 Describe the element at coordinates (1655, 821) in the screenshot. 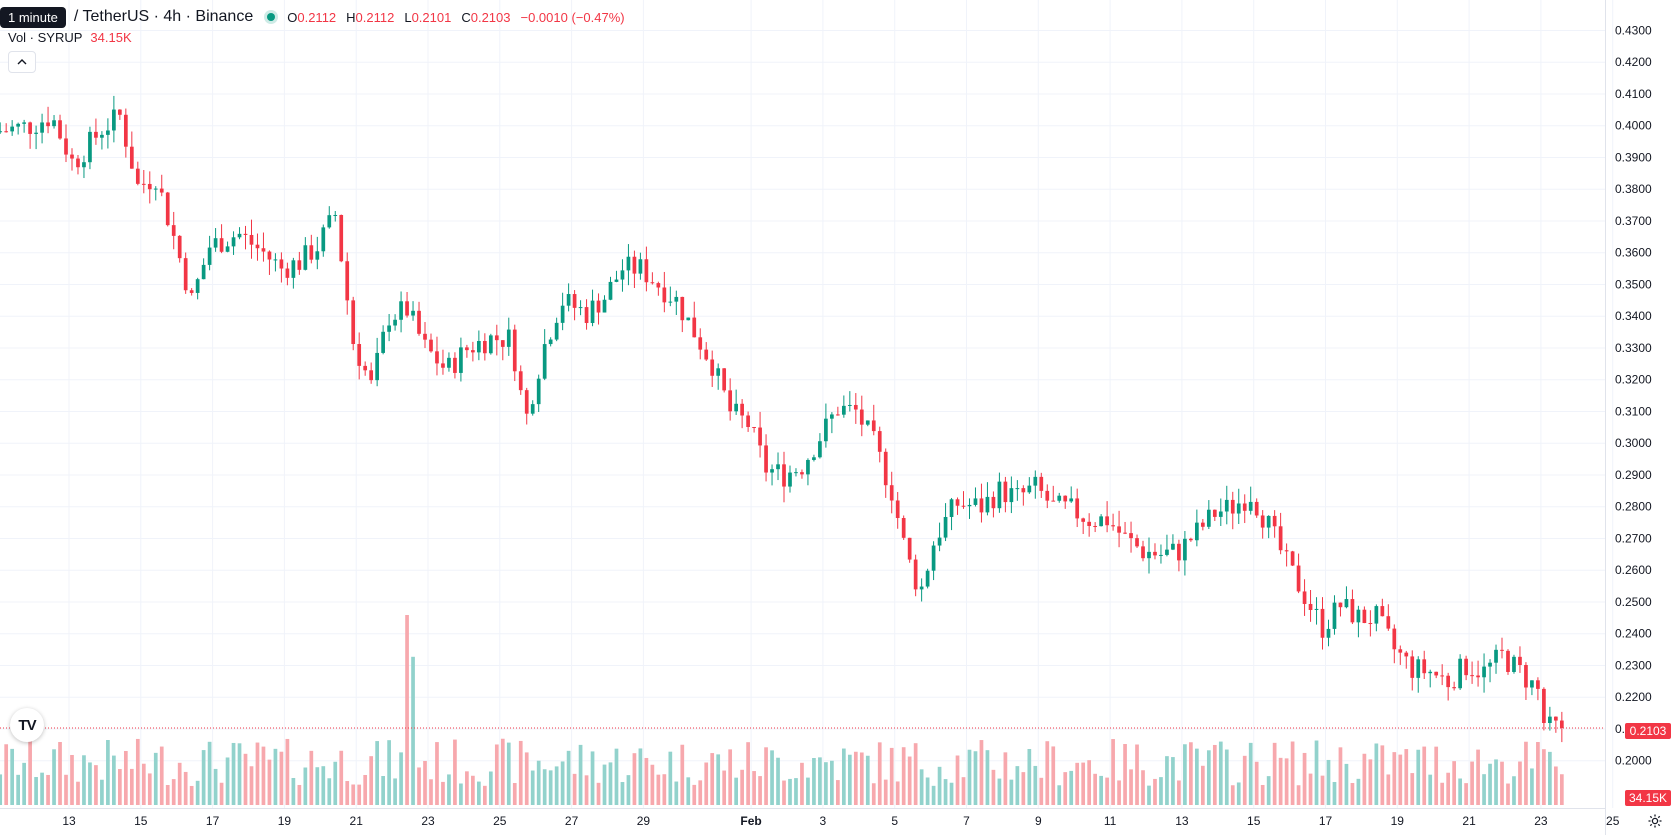

I see `gear-icon` at that location.